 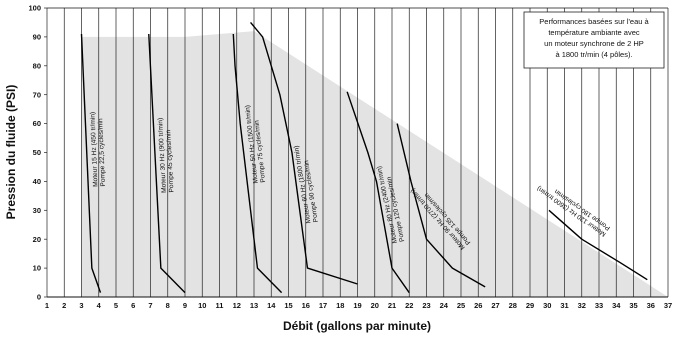 What do you see at coordinates (81, 305) in the screenshot?
I see `x-tick-label: 3` at bounding box center [81, 305].